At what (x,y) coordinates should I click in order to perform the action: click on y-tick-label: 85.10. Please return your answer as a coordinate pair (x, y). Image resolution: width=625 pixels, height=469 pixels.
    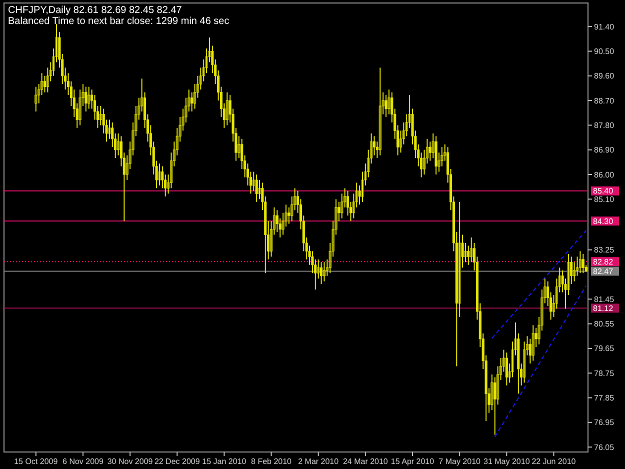
    Looking at the image, I should click on (604, 199).